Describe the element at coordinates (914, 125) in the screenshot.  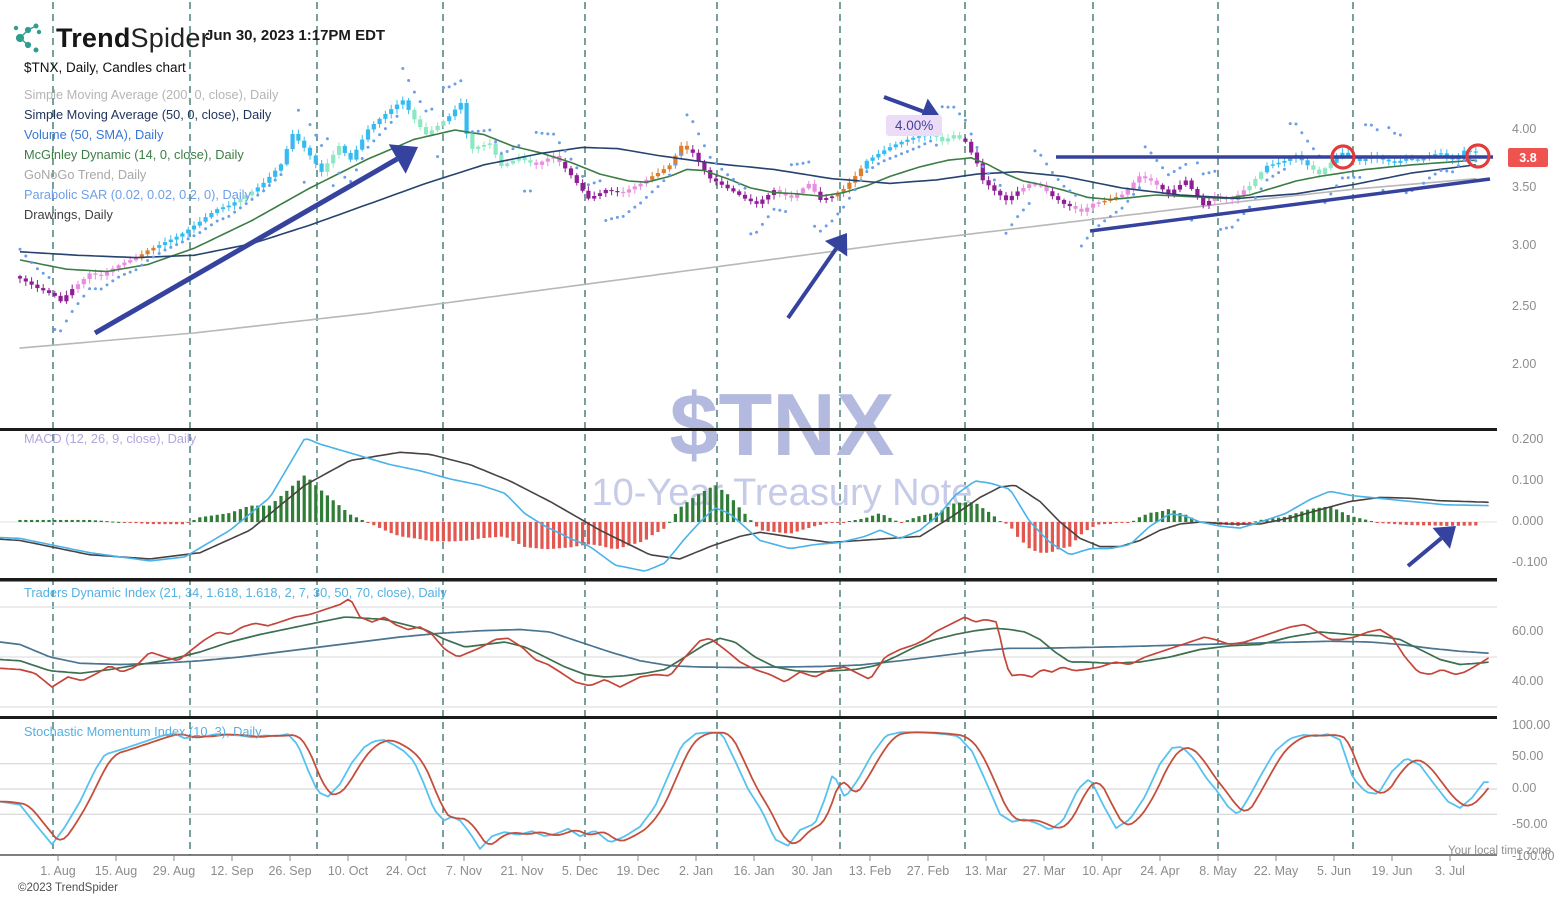
I see `price-annotation-4-percent: 4.00%` at that location.